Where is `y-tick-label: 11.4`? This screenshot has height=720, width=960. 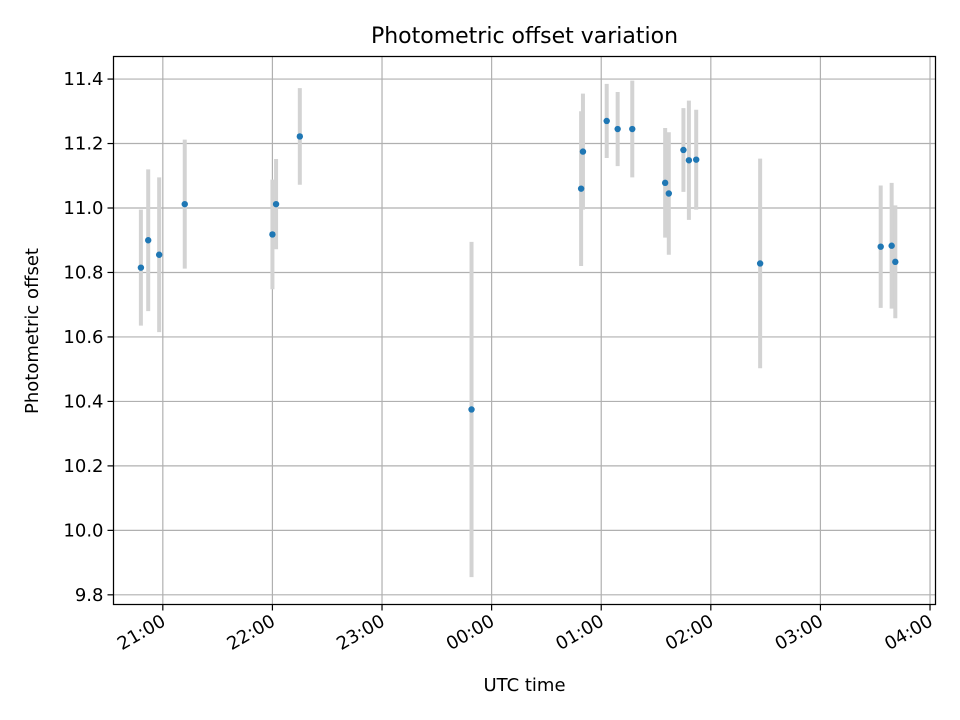 y-tick-label: 11.4 is located at coordinates (83, 79).